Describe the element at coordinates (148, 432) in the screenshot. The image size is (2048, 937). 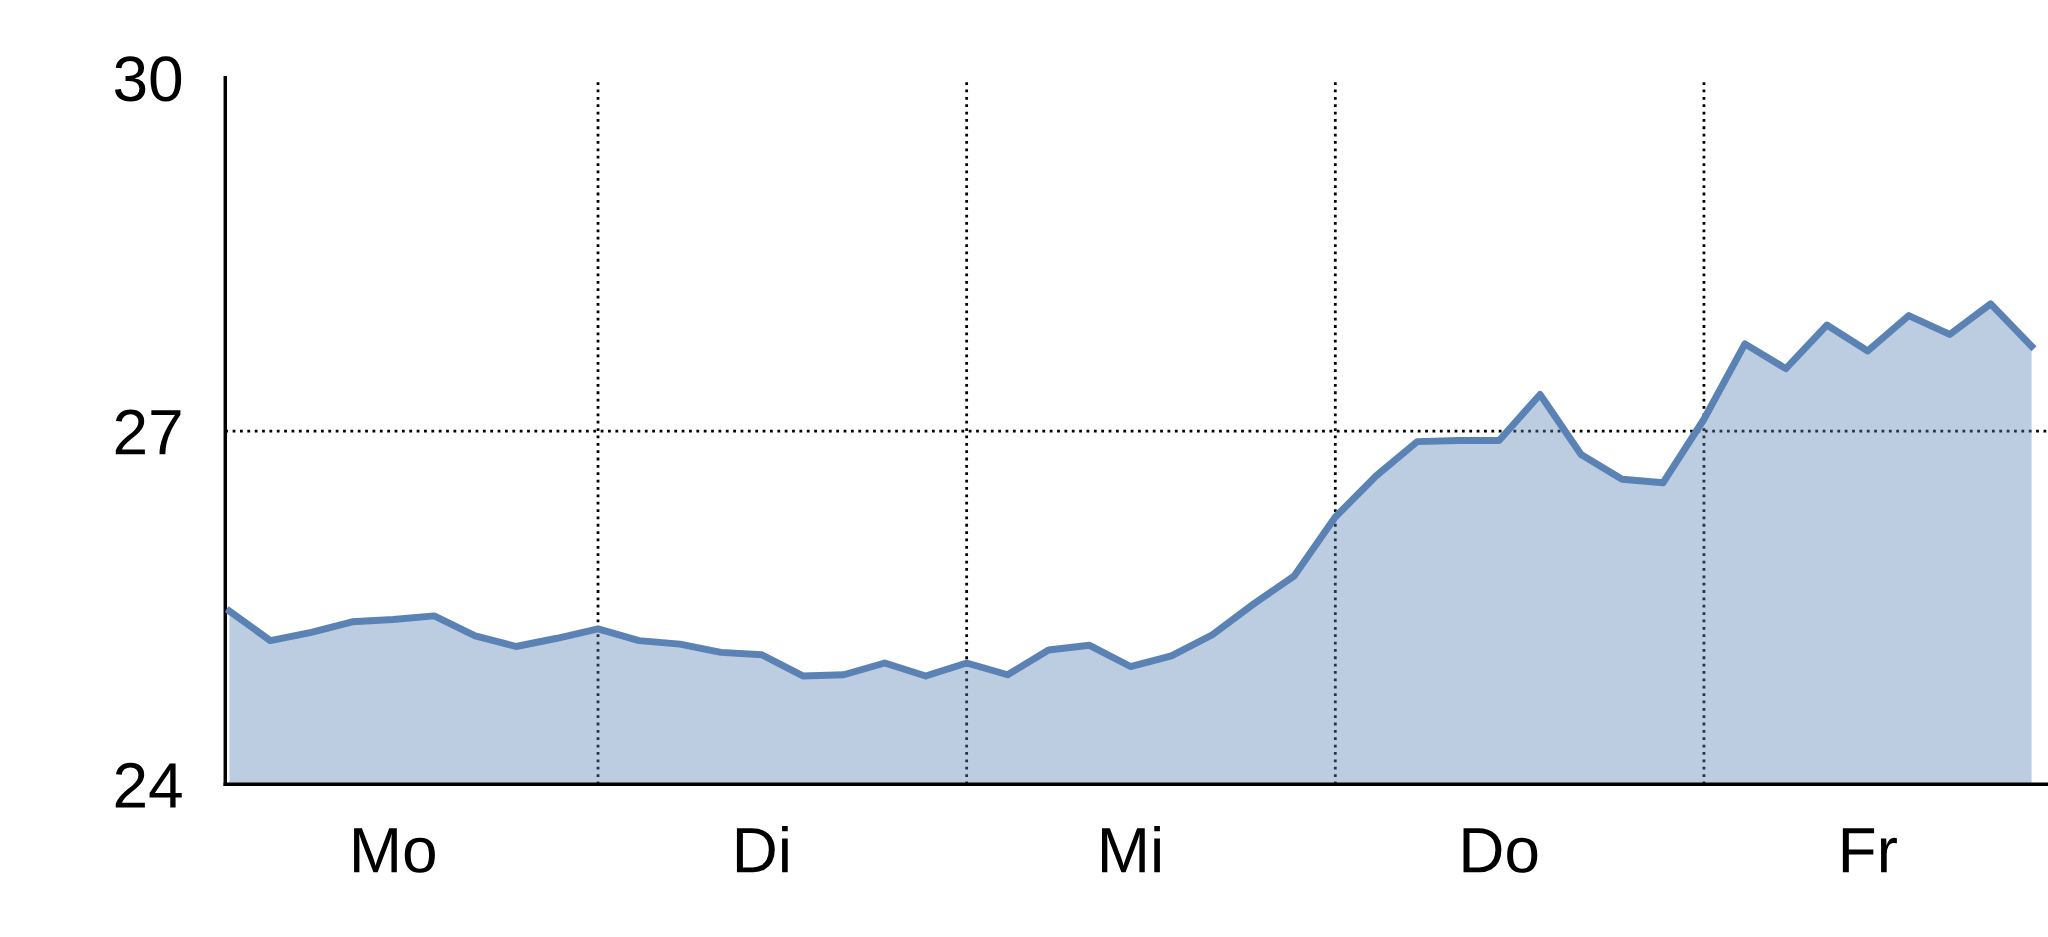
I see `y-tick-label: 27` at that location.